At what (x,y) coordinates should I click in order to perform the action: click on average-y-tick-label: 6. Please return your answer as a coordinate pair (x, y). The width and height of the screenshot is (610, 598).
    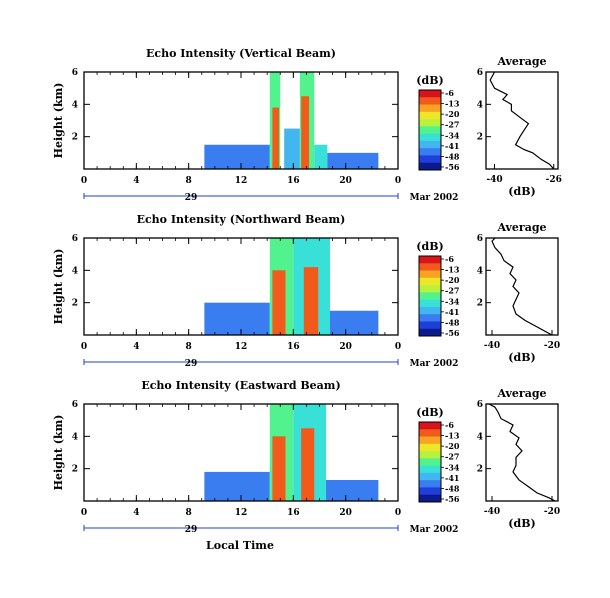
    Looking at the image, I should click on (480, 239).